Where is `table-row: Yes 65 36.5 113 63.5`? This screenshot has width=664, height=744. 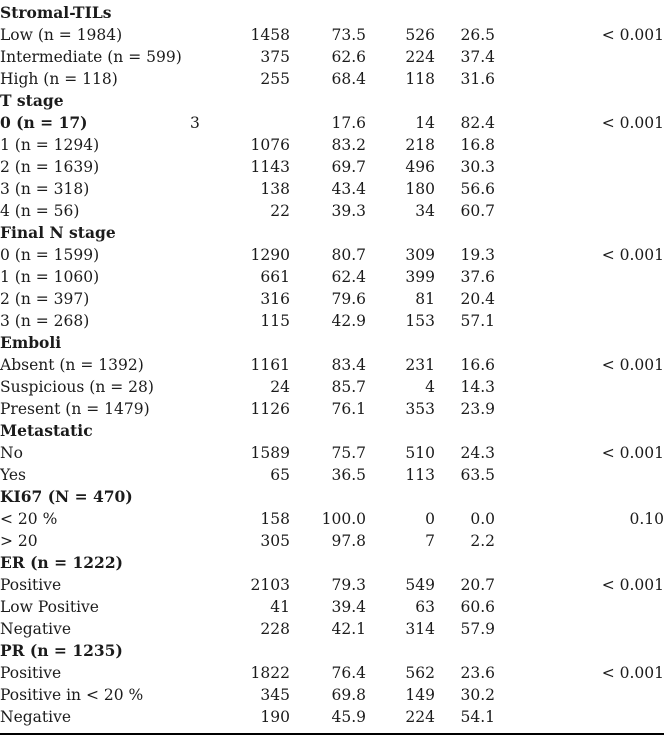
table-row: Yes 65 36.5 113 63.5 is located at coordinates (332, 475).